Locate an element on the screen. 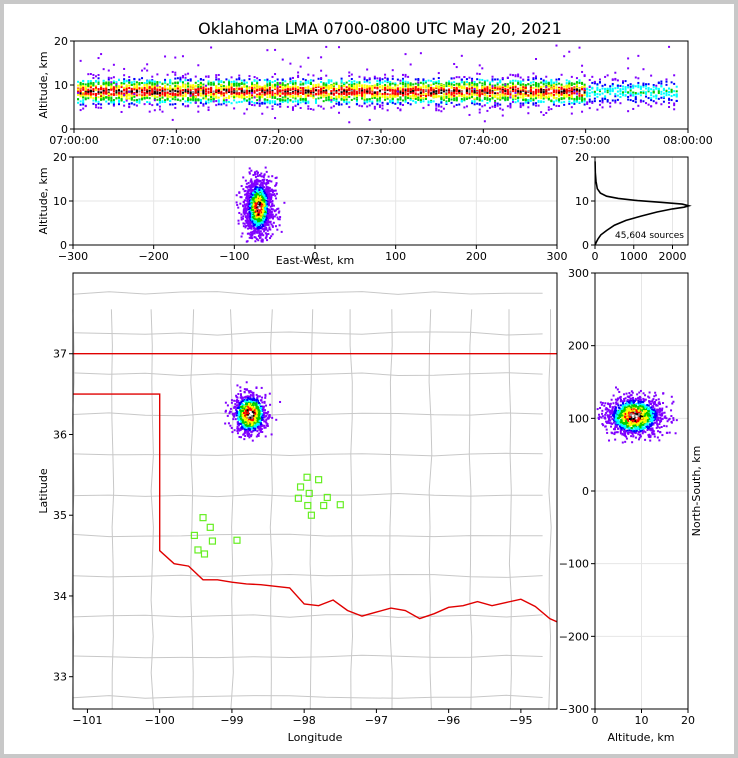  y-tick-label: 10 is located at coordinates (61, 85).